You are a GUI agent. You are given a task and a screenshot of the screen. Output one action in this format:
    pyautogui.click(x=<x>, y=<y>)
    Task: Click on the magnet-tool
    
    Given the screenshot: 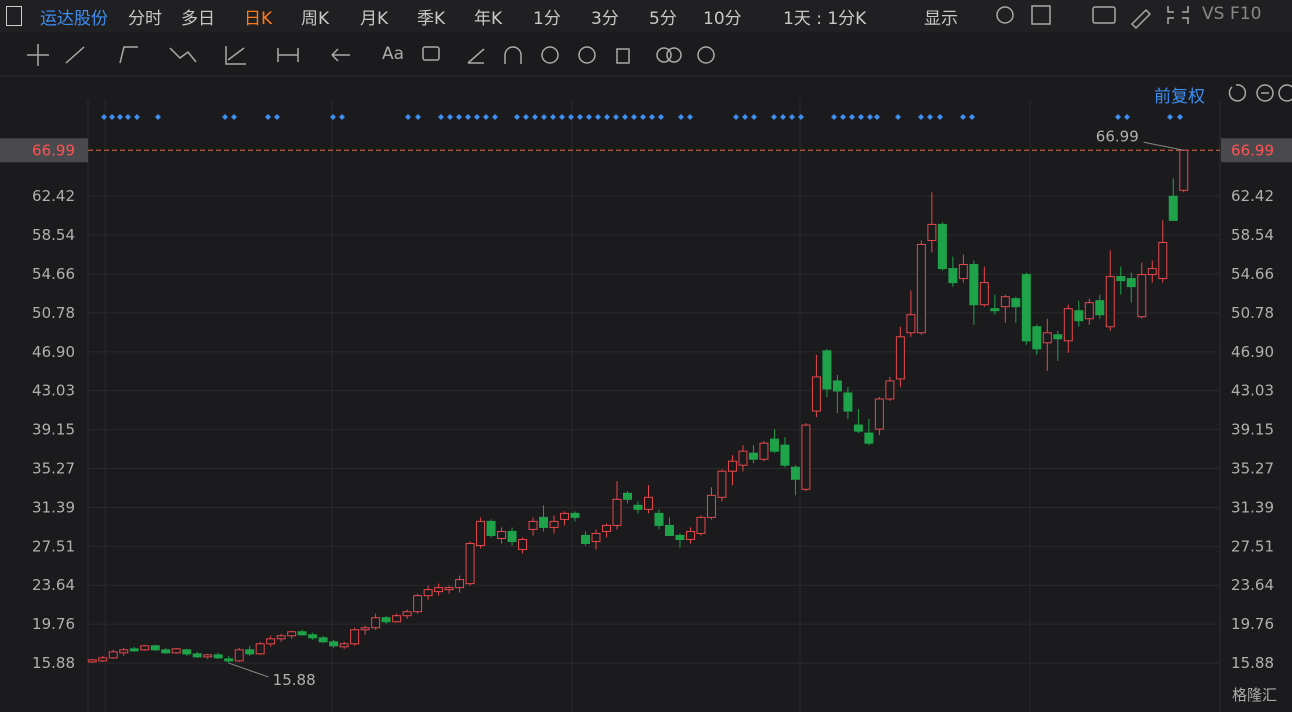 What is the action you would take?
    pyautogui.click(x=513, y=55)
    